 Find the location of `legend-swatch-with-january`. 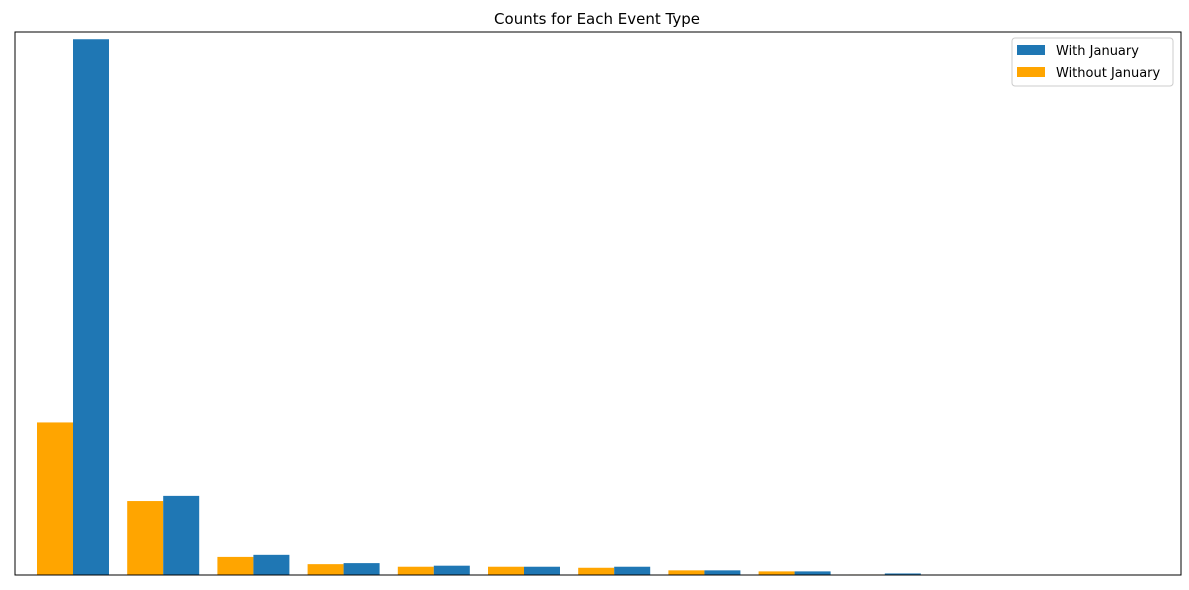

legend-swatch-with-january is located at coordinates (1031, 50).